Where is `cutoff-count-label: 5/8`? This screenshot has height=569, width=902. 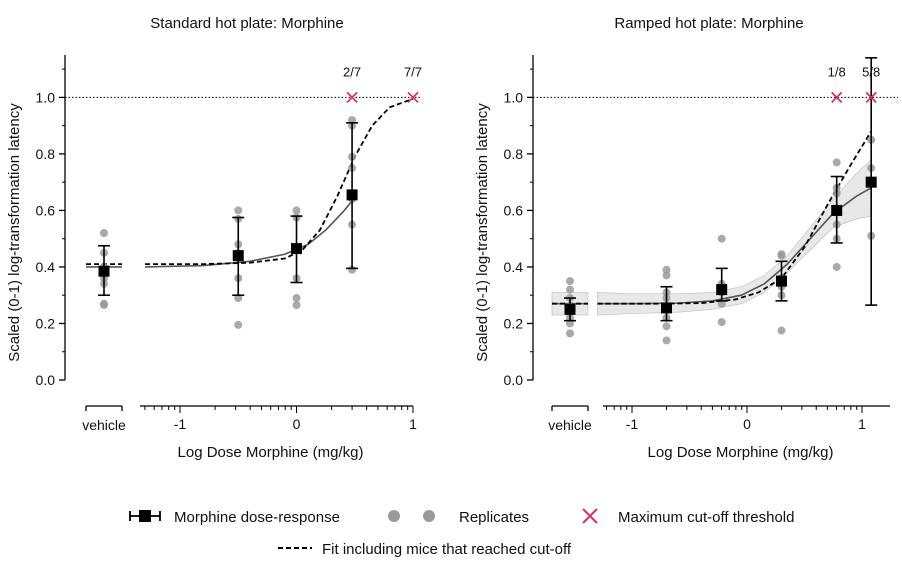
cutoff-count-label: 5/8 is located at coordinates (871, 71).